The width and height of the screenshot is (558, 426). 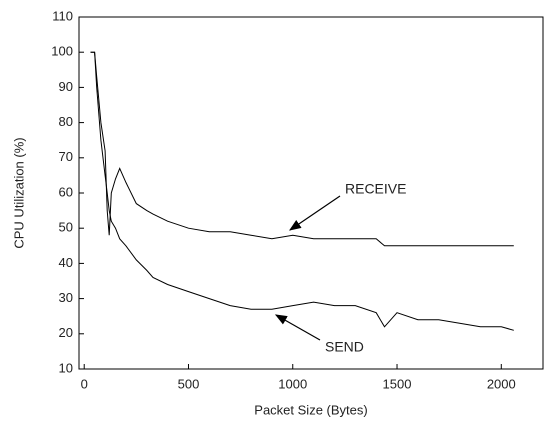 I want to click on annotation: RECEIVE, so click(x=375, y=189).